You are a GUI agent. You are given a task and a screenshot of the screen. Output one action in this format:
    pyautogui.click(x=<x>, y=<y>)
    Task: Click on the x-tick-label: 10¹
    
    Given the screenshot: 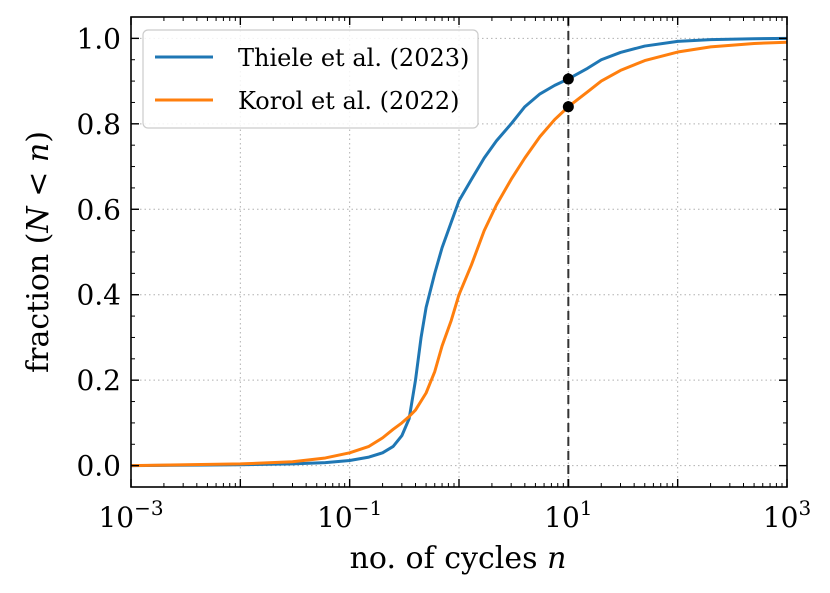 What is the action you would take?
    pyautogui.click(x=568, y=515)
    